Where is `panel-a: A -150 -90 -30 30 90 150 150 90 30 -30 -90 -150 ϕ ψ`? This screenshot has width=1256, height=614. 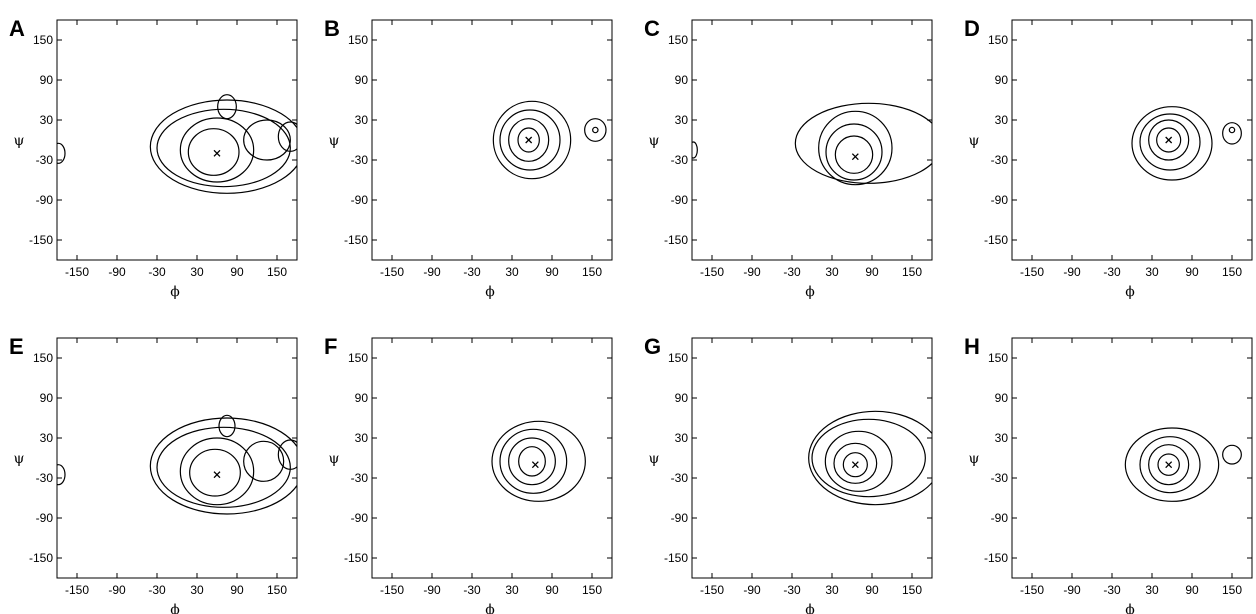 panel-a: A -150 -90 -30 30 90 150 150 90 30 -30 -90 -150 ϕ ψ is located at coordinates (153, 158).